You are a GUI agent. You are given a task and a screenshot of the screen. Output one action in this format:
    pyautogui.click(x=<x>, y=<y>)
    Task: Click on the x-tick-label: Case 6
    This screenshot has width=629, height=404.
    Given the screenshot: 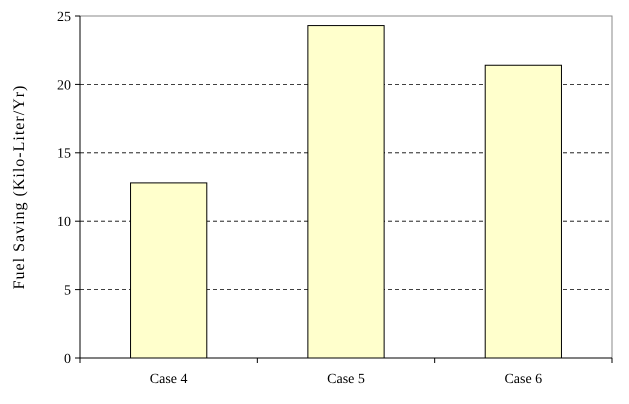 What is the action you would take?
    pyautogui.click(x=523, y=379)
    